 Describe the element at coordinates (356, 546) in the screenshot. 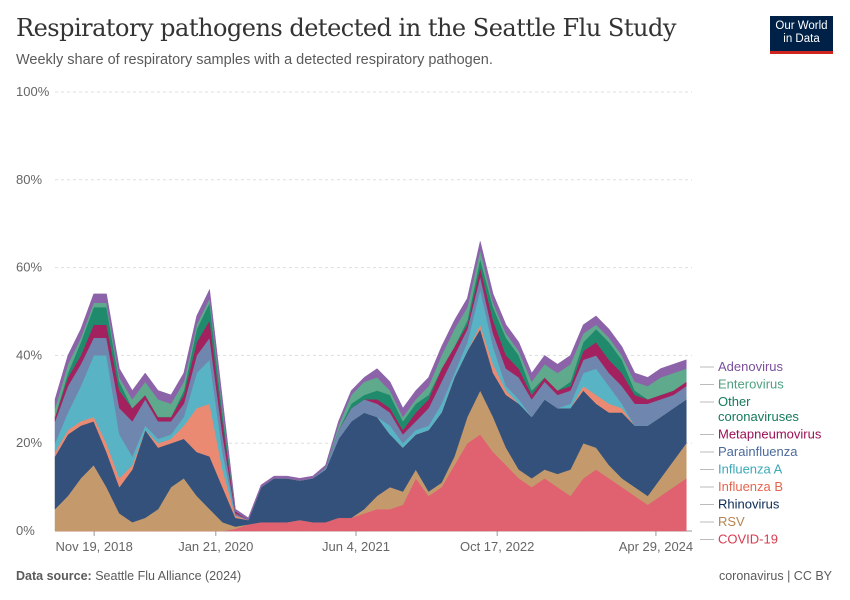

I see `x-tick-label: Jun 4, 2021` at that location.